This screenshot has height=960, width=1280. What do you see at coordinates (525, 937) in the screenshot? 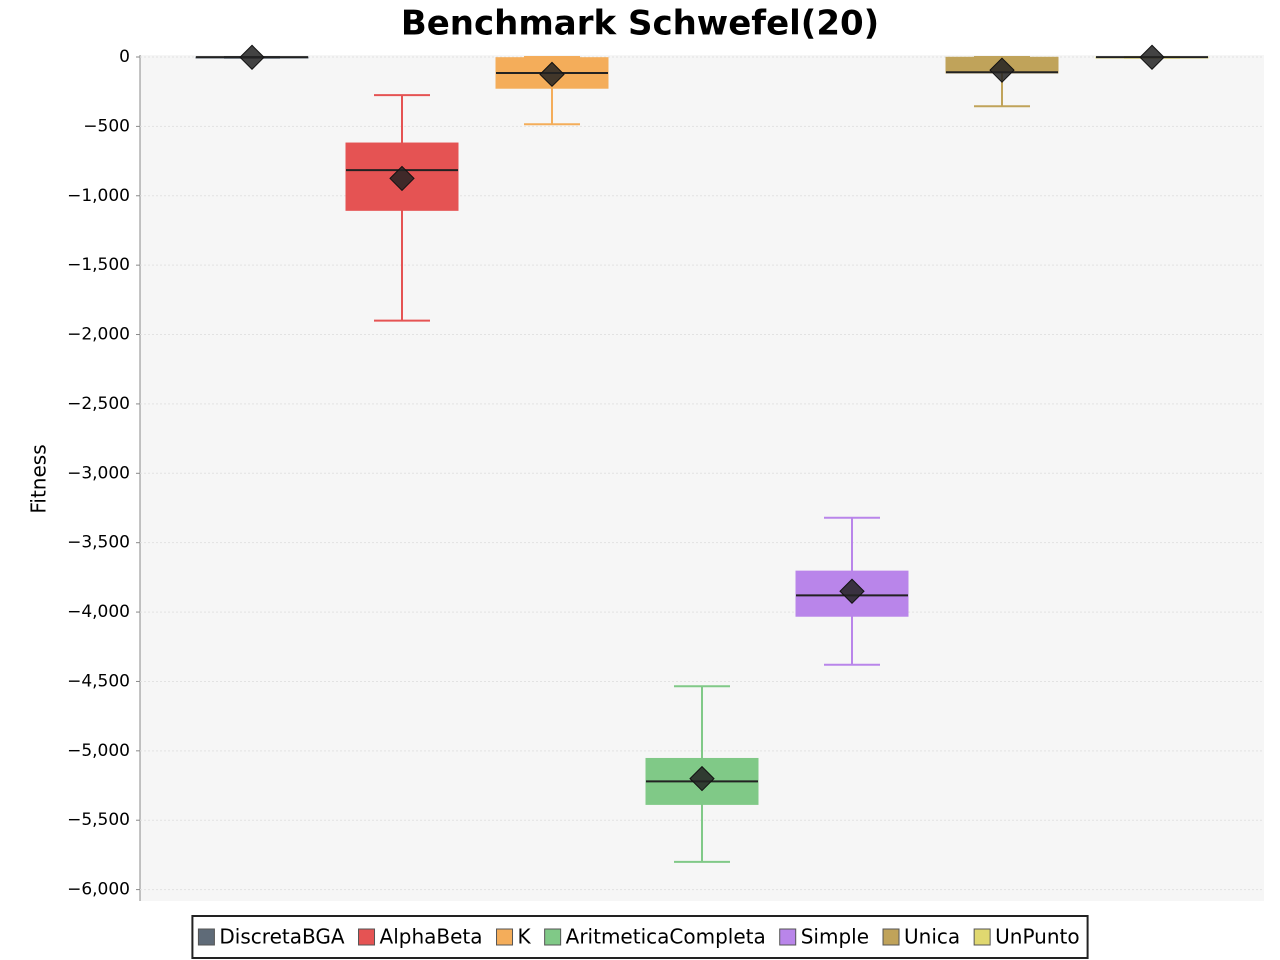
I see `legend-label: K` at bounding box center [525, 937].